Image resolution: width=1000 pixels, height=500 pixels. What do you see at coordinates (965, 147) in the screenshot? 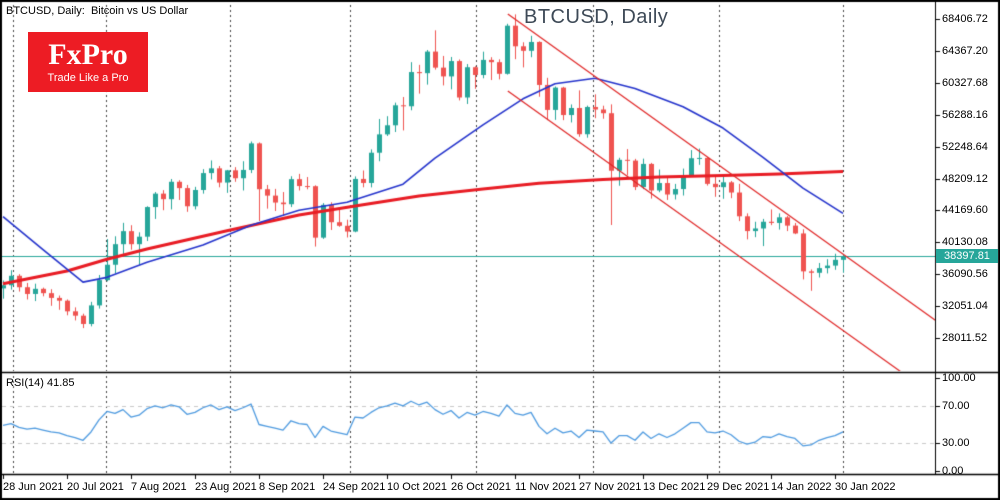
I see `price-axis-label: 52248.64` at bounding box center [965, 147].